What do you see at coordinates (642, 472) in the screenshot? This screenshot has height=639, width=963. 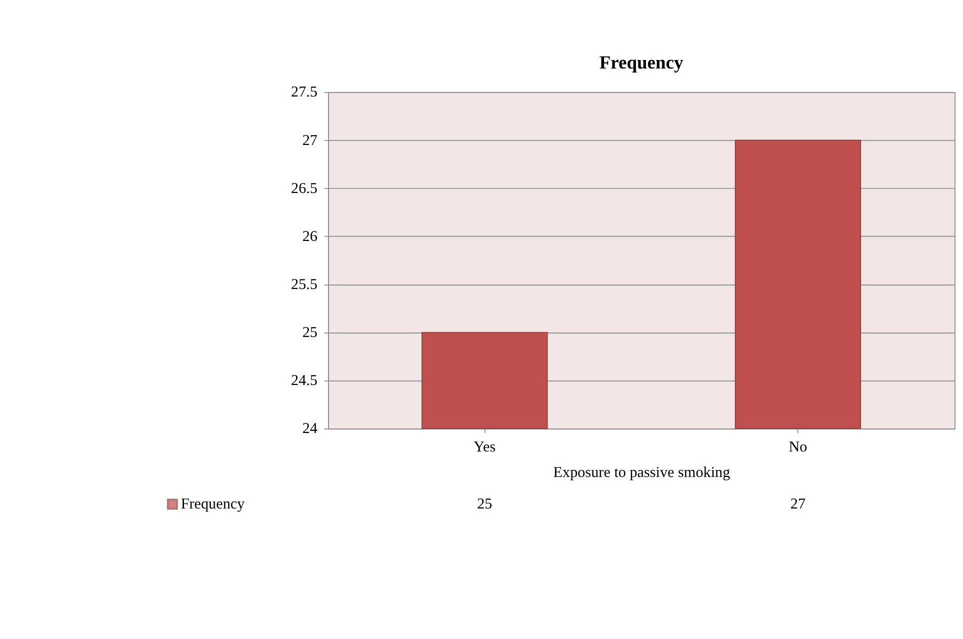 I see `x-axis-title: Exposure to passive smoking` at bounding box center [642, 472].